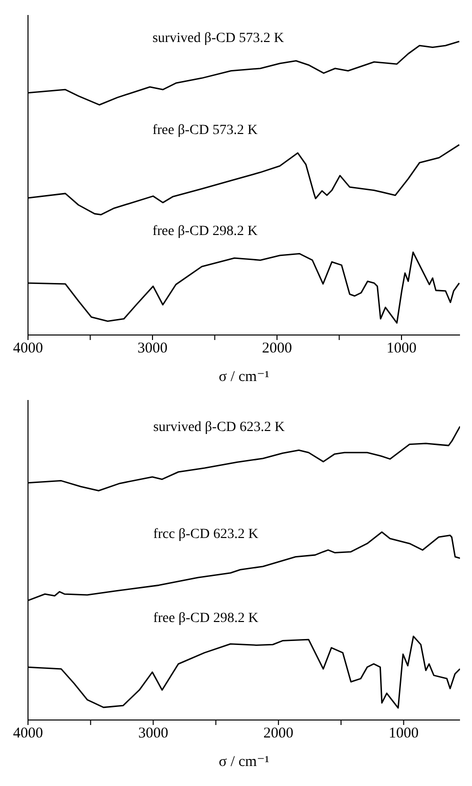  What do you see at coordinates (218, 38) in the screenshot?
I see `series-label: survived β-CD 573.2 K` at bounding box center [218, 38].